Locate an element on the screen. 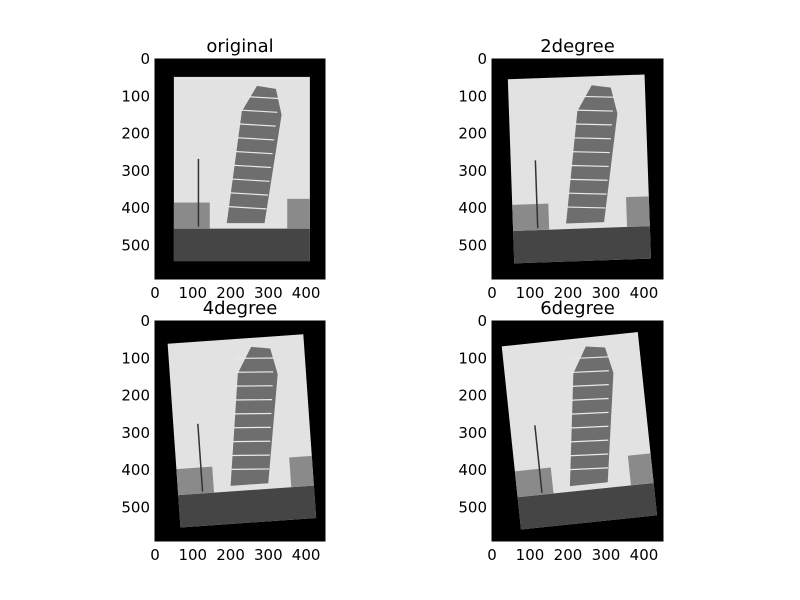  subplot-3: 4degree 0 100 200 300 400 0 100 200 300 400 500 is located at coordinates (223, 431).